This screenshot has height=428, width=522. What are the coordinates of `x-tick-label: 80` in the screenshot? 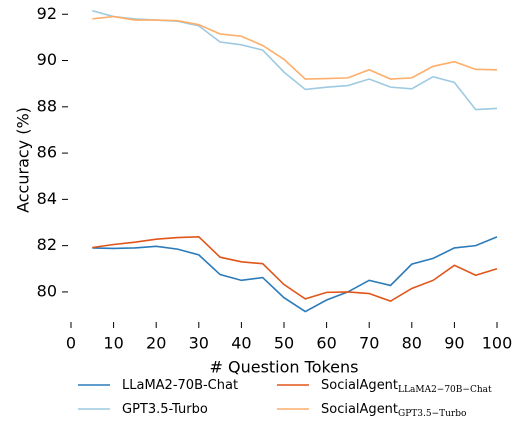 It's located at (412, 343).